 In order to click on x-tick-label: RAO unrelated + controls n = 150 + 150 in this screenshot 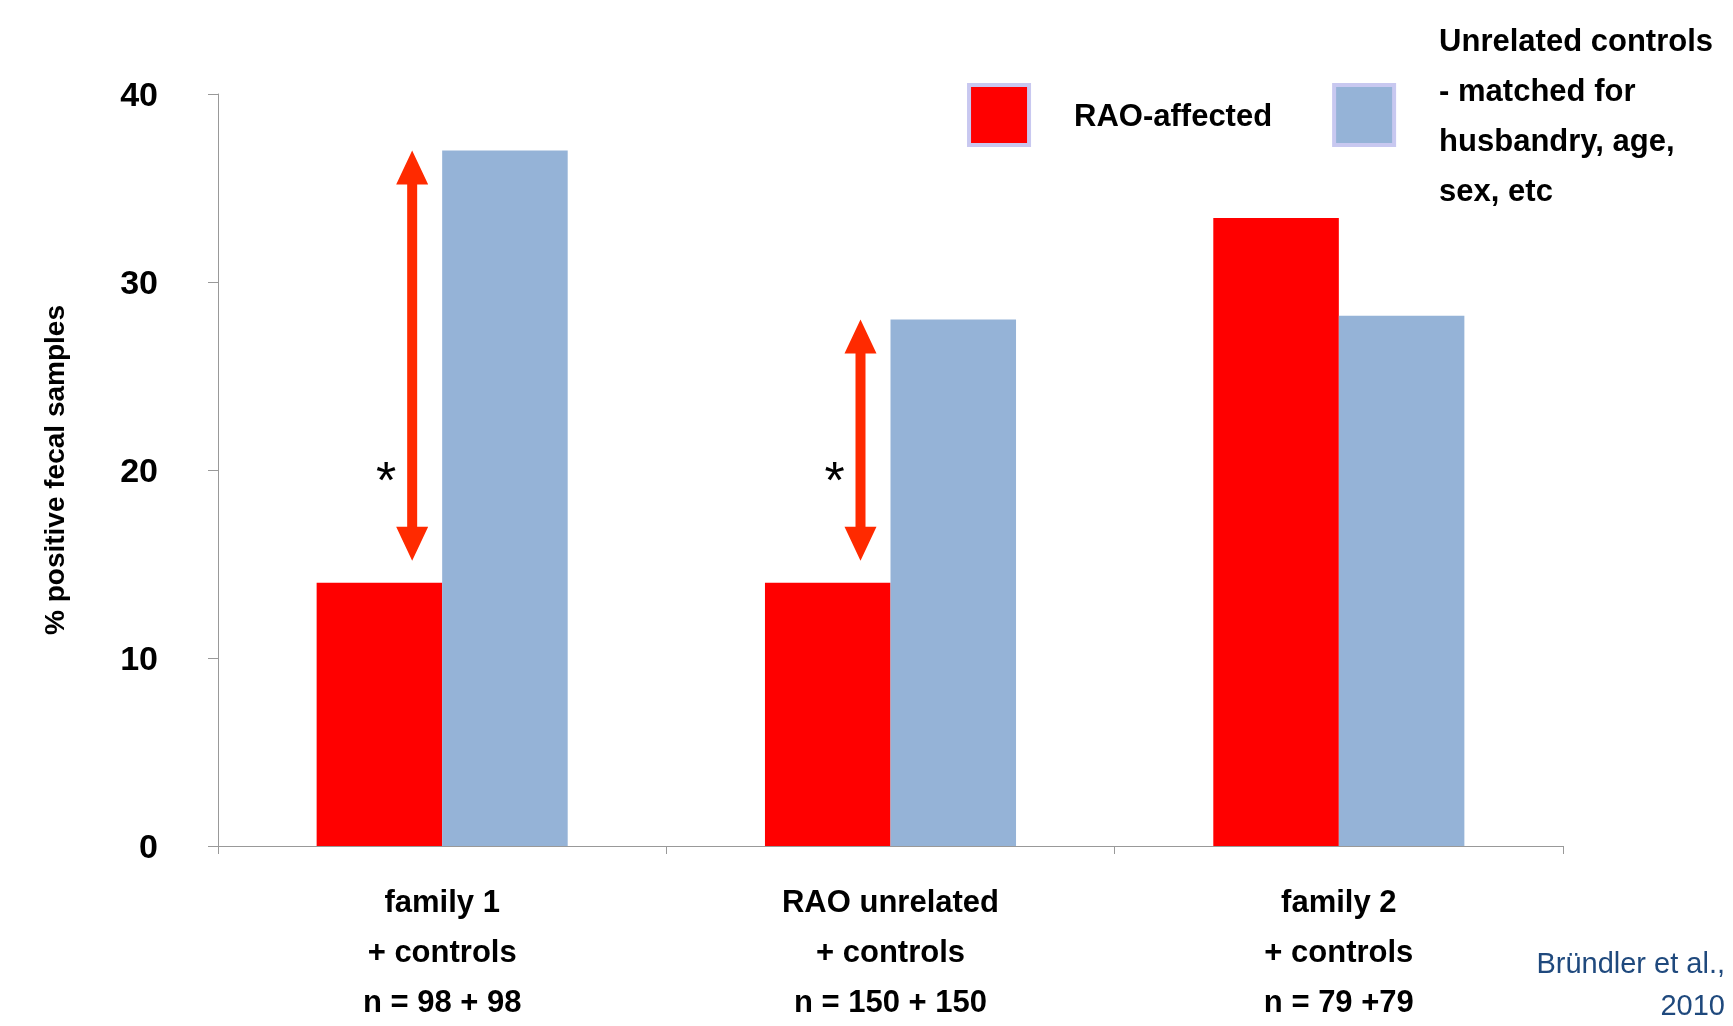, I will do `click(890, 951)`.